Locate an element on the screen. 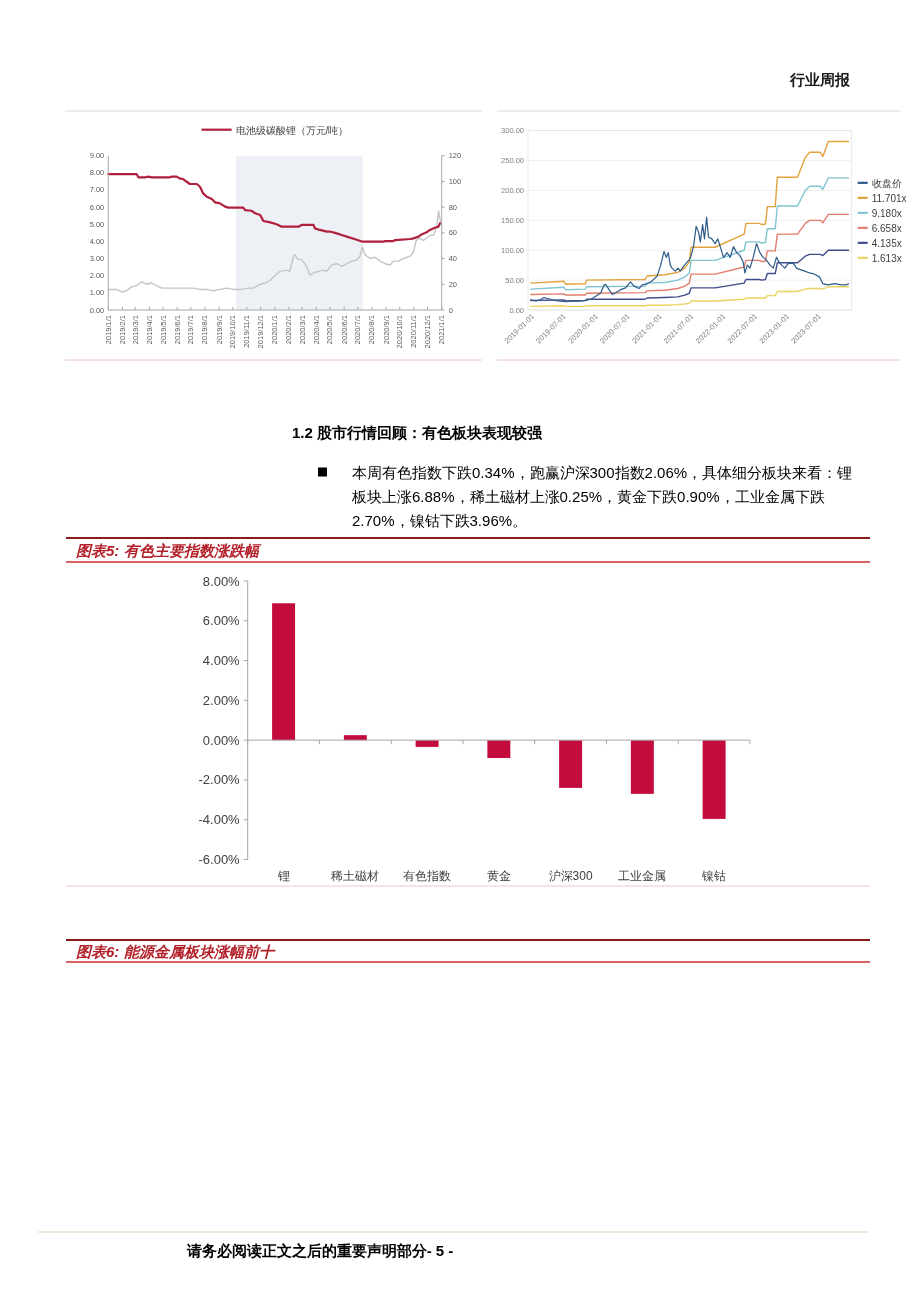 The width and height of the screenshot is (920, 1302). y-tick-label: 4.00% is located at coordinates (221, 661).